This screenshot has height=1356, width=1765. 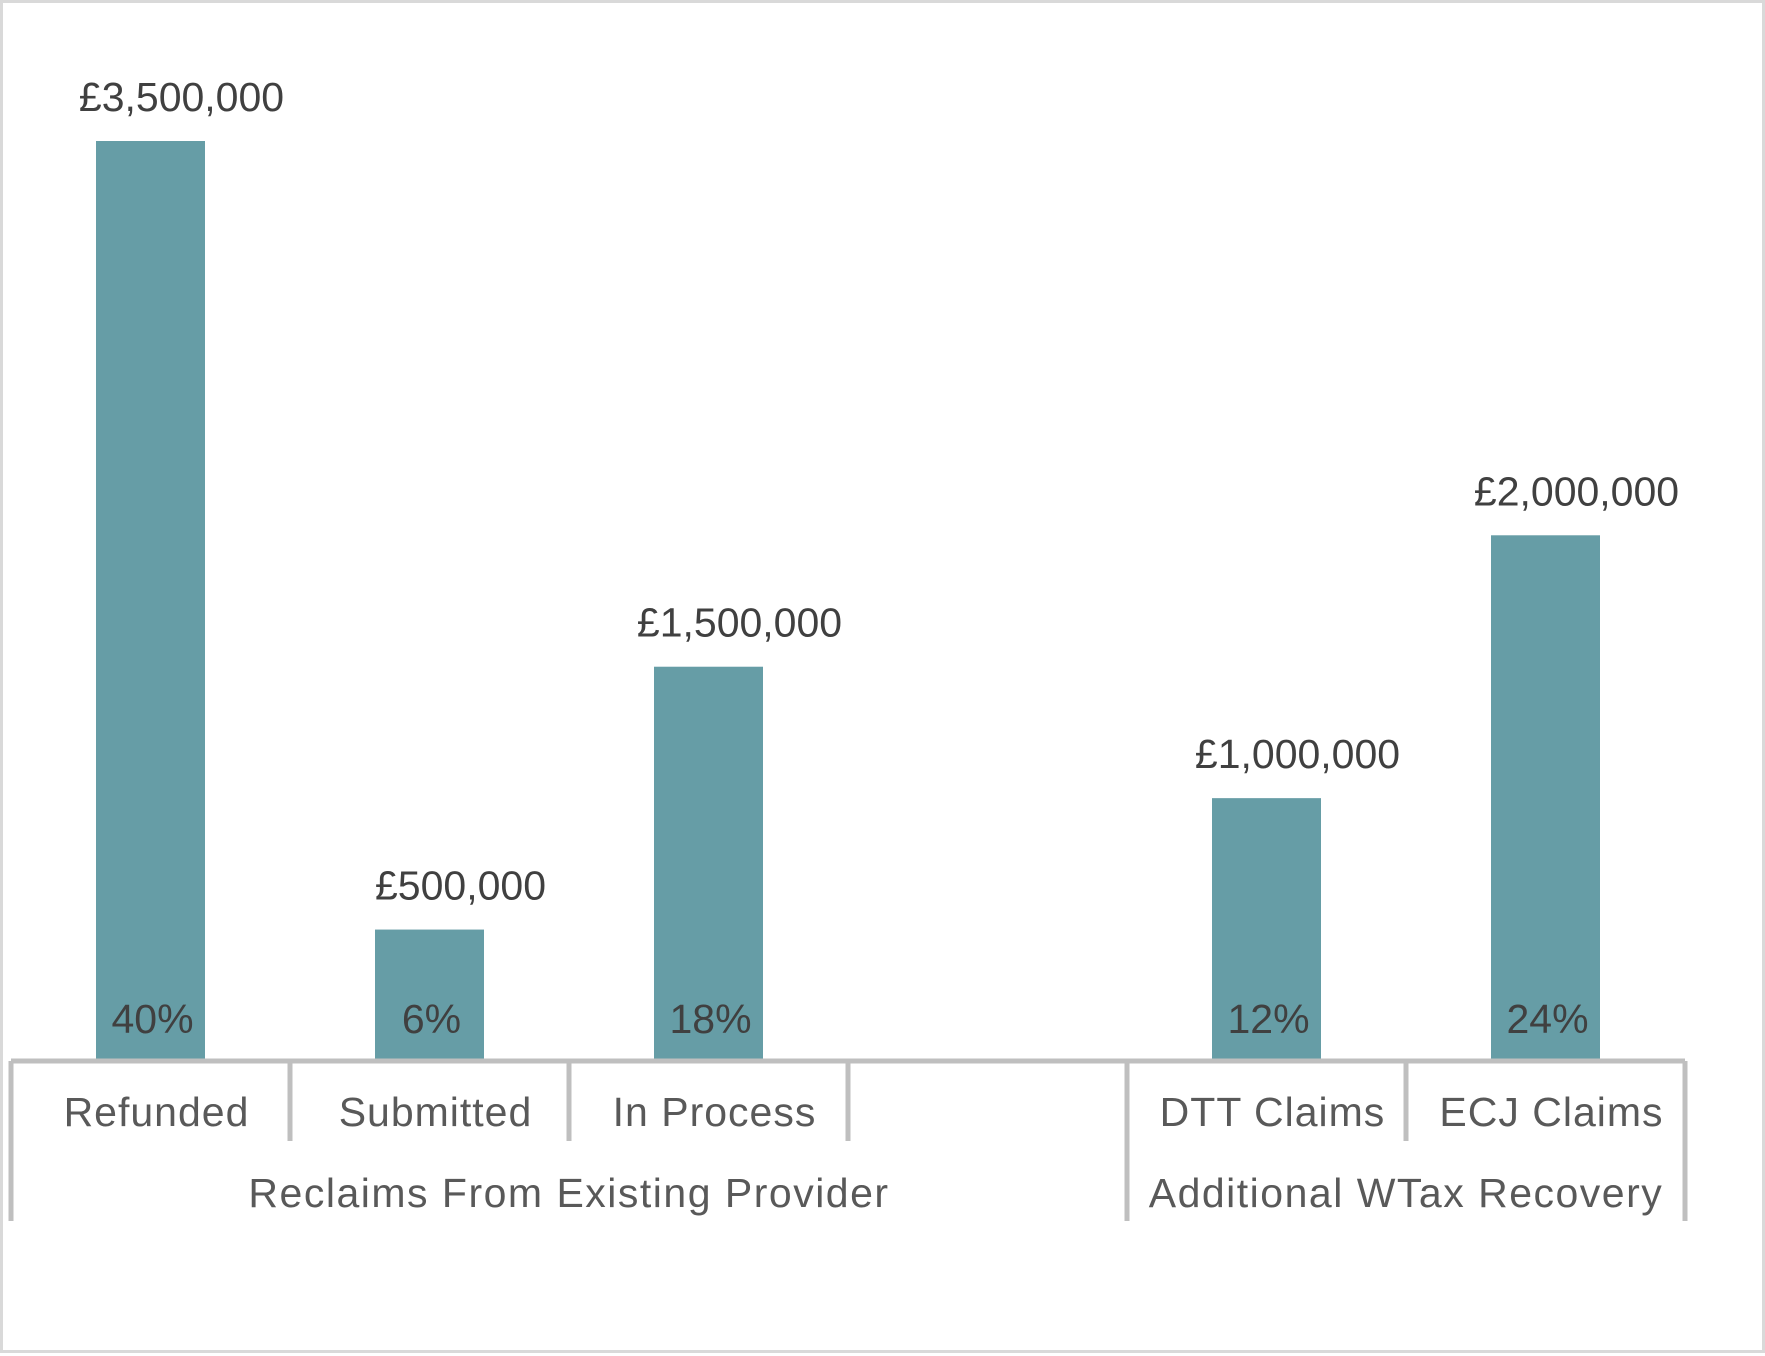 I want to click on bar-submitted, so click(x=429, y=995).